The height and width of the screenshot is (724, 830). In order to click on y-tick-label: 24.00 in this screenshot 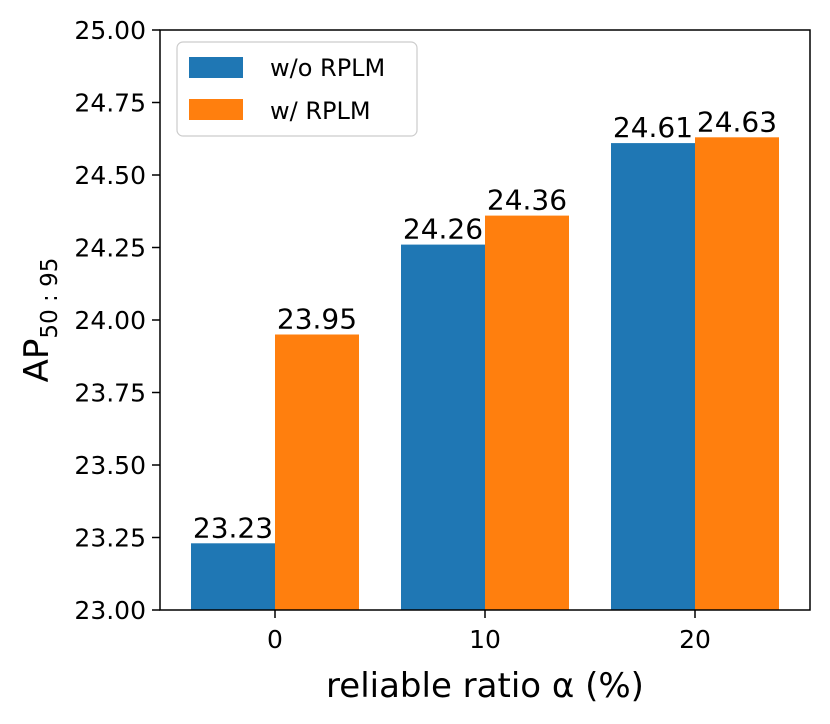, I will do `click(110, 320)`.